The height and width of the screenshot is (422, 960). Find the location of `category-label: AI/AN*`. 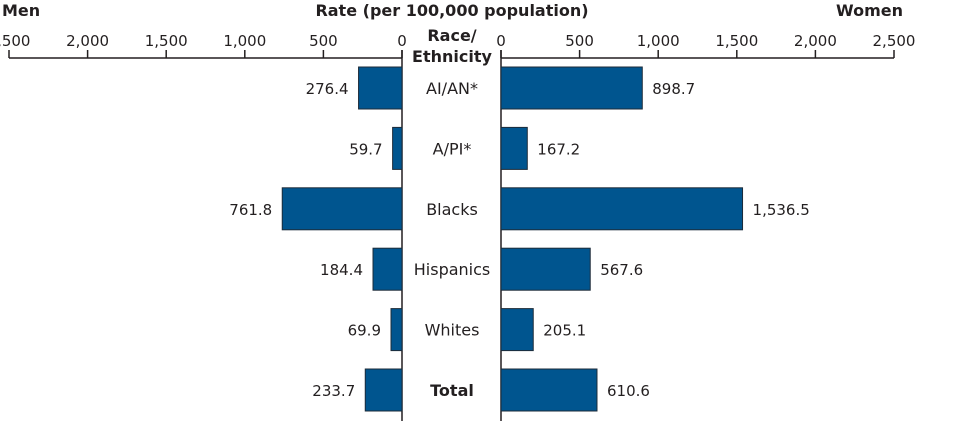

category-label: AI/AN* is located at coordinates (452, 88).